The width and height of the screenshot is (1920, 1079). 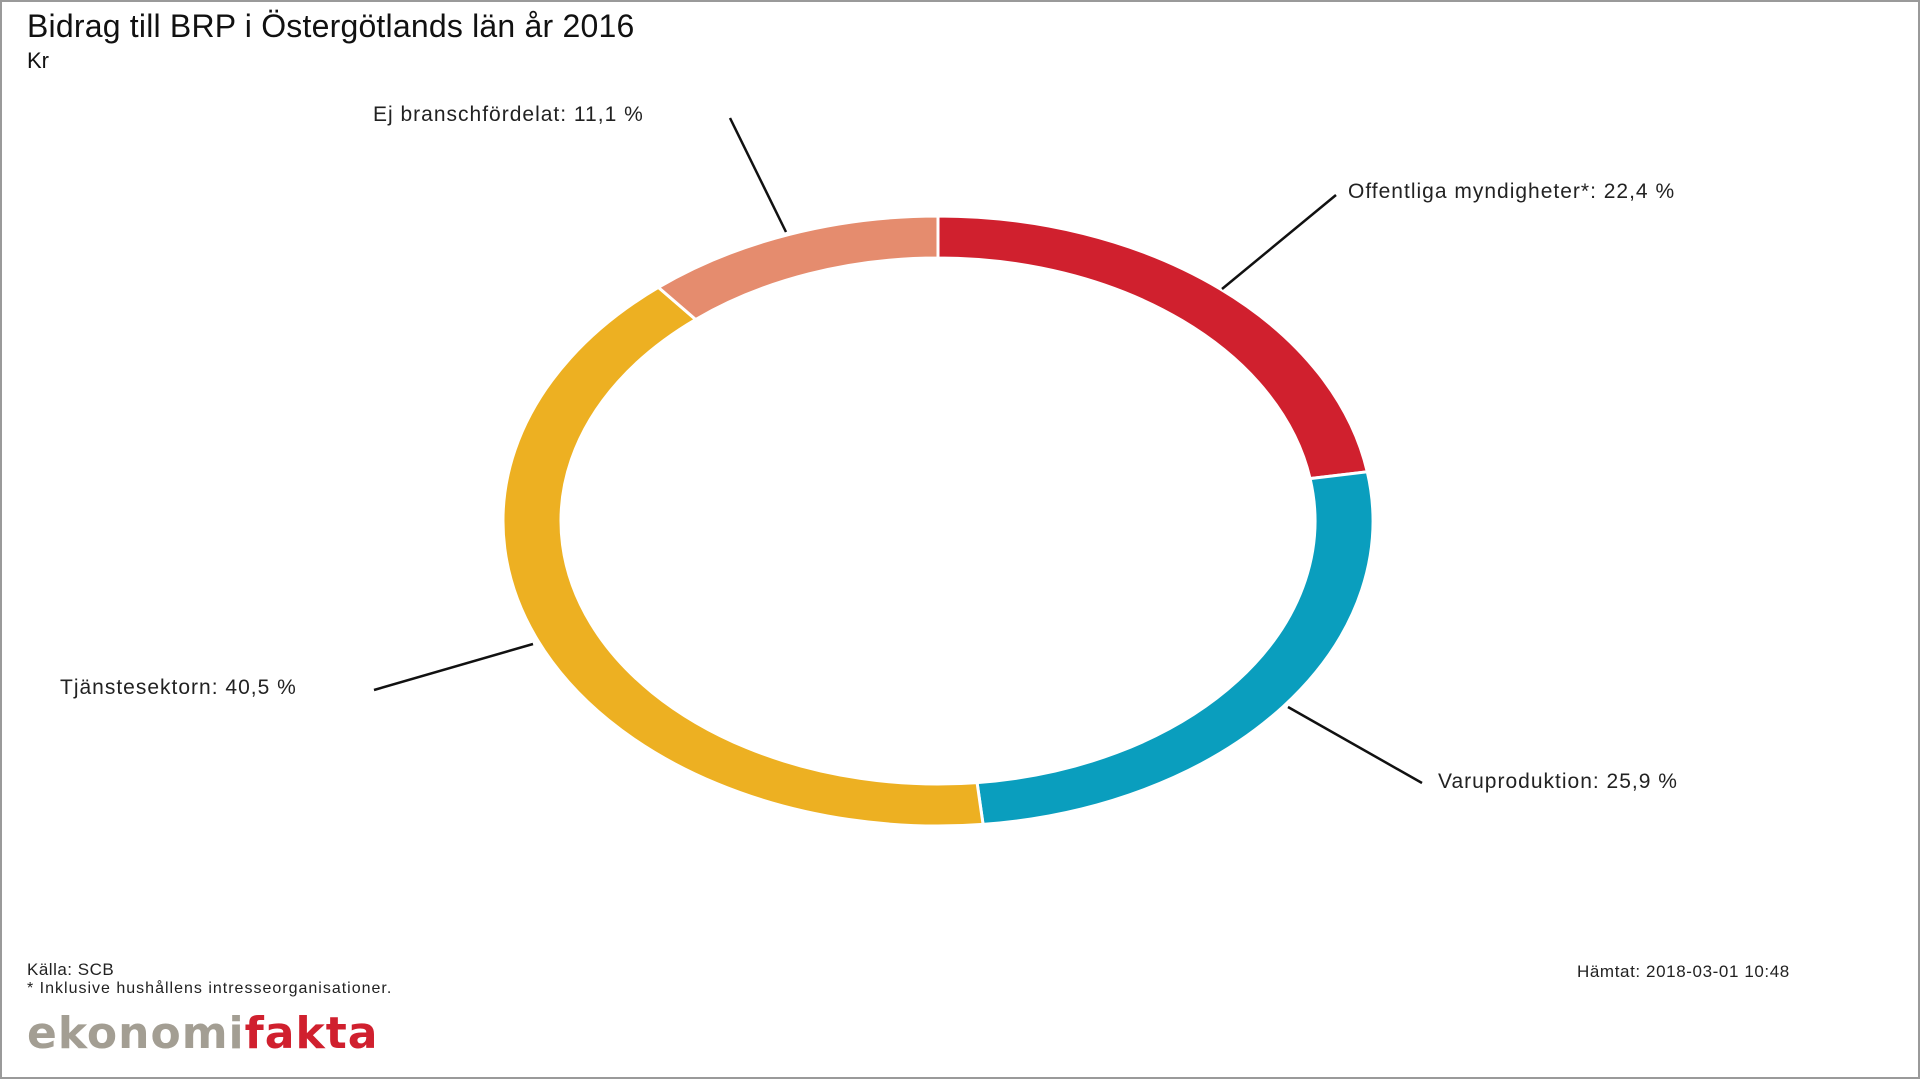 I want to click on label-offentliga-myndigheter: Offentliga myndigheter*: 22,4 %, so click(x=1512, y=191).